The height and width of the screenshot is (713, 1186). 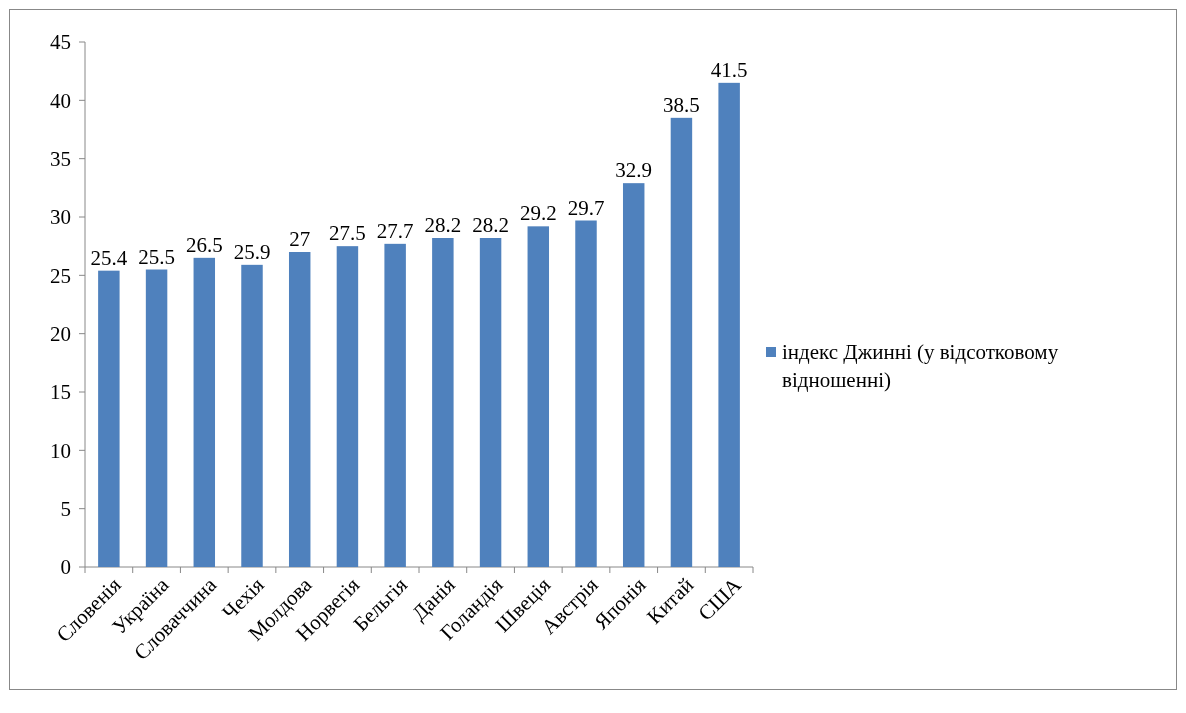 What do you see at coordinates (634, 170) in the screenshot?
I see `data-label: 32.9` at bounding box center [634, 170].